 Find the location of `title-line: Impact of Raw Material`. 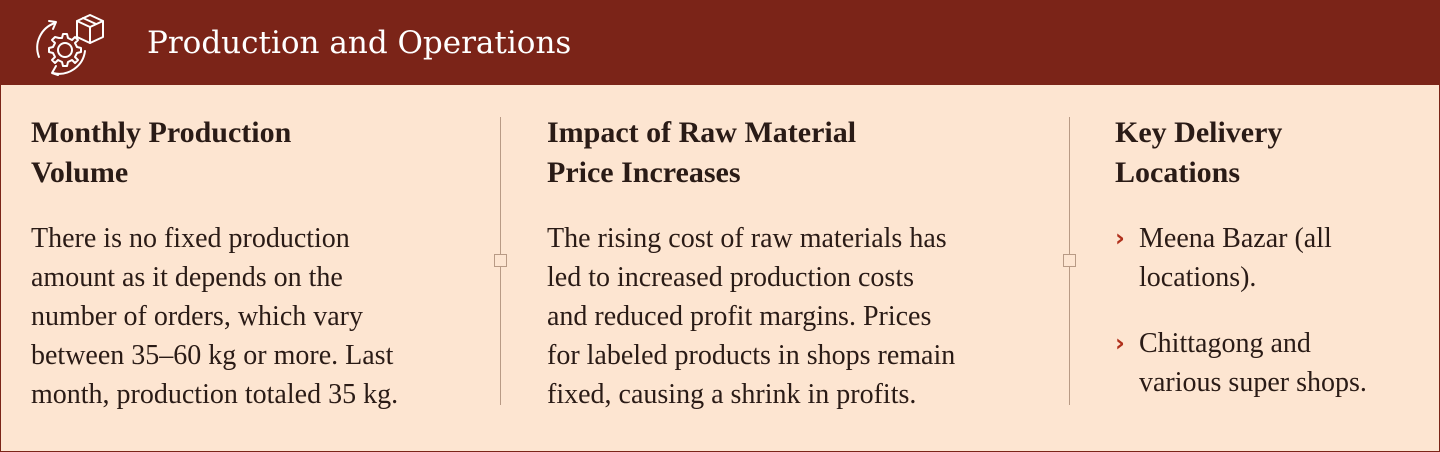

title-line: Impact of Raw Material is located at coordinates (702, 132).